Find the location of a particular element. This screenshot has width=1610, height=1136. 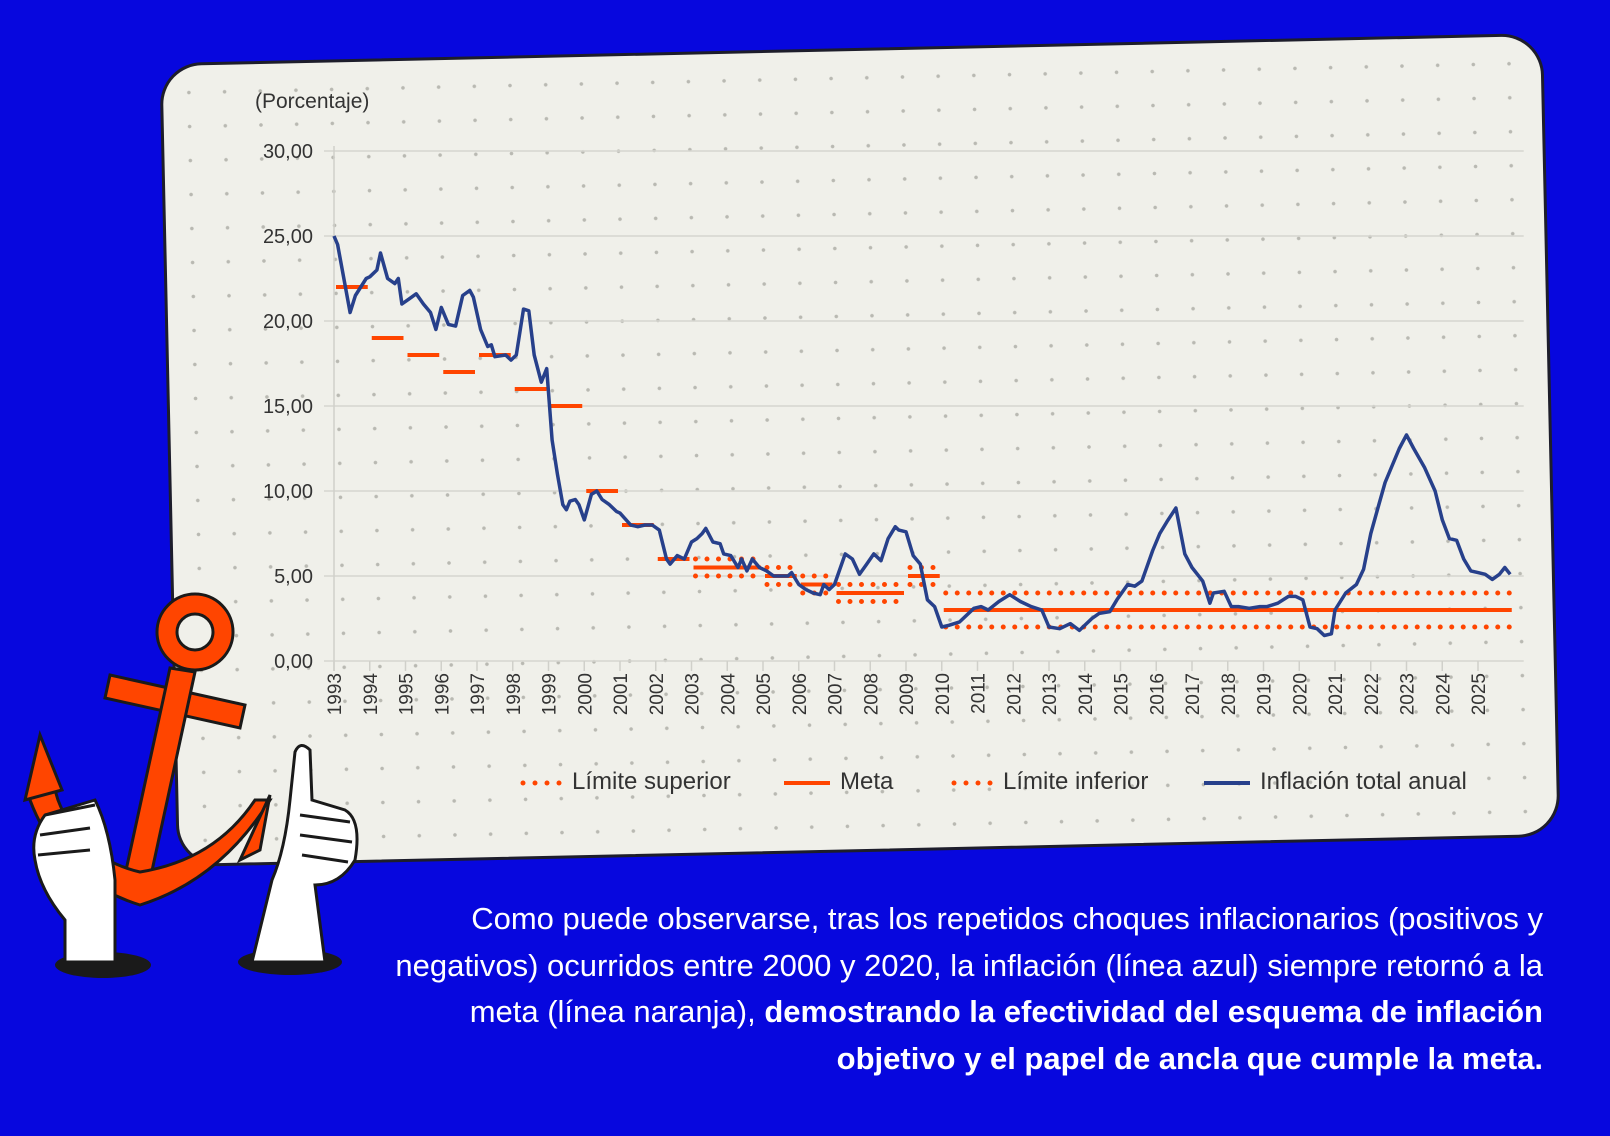

x-tick-label: 2004 is located at coordinates (728, 694).